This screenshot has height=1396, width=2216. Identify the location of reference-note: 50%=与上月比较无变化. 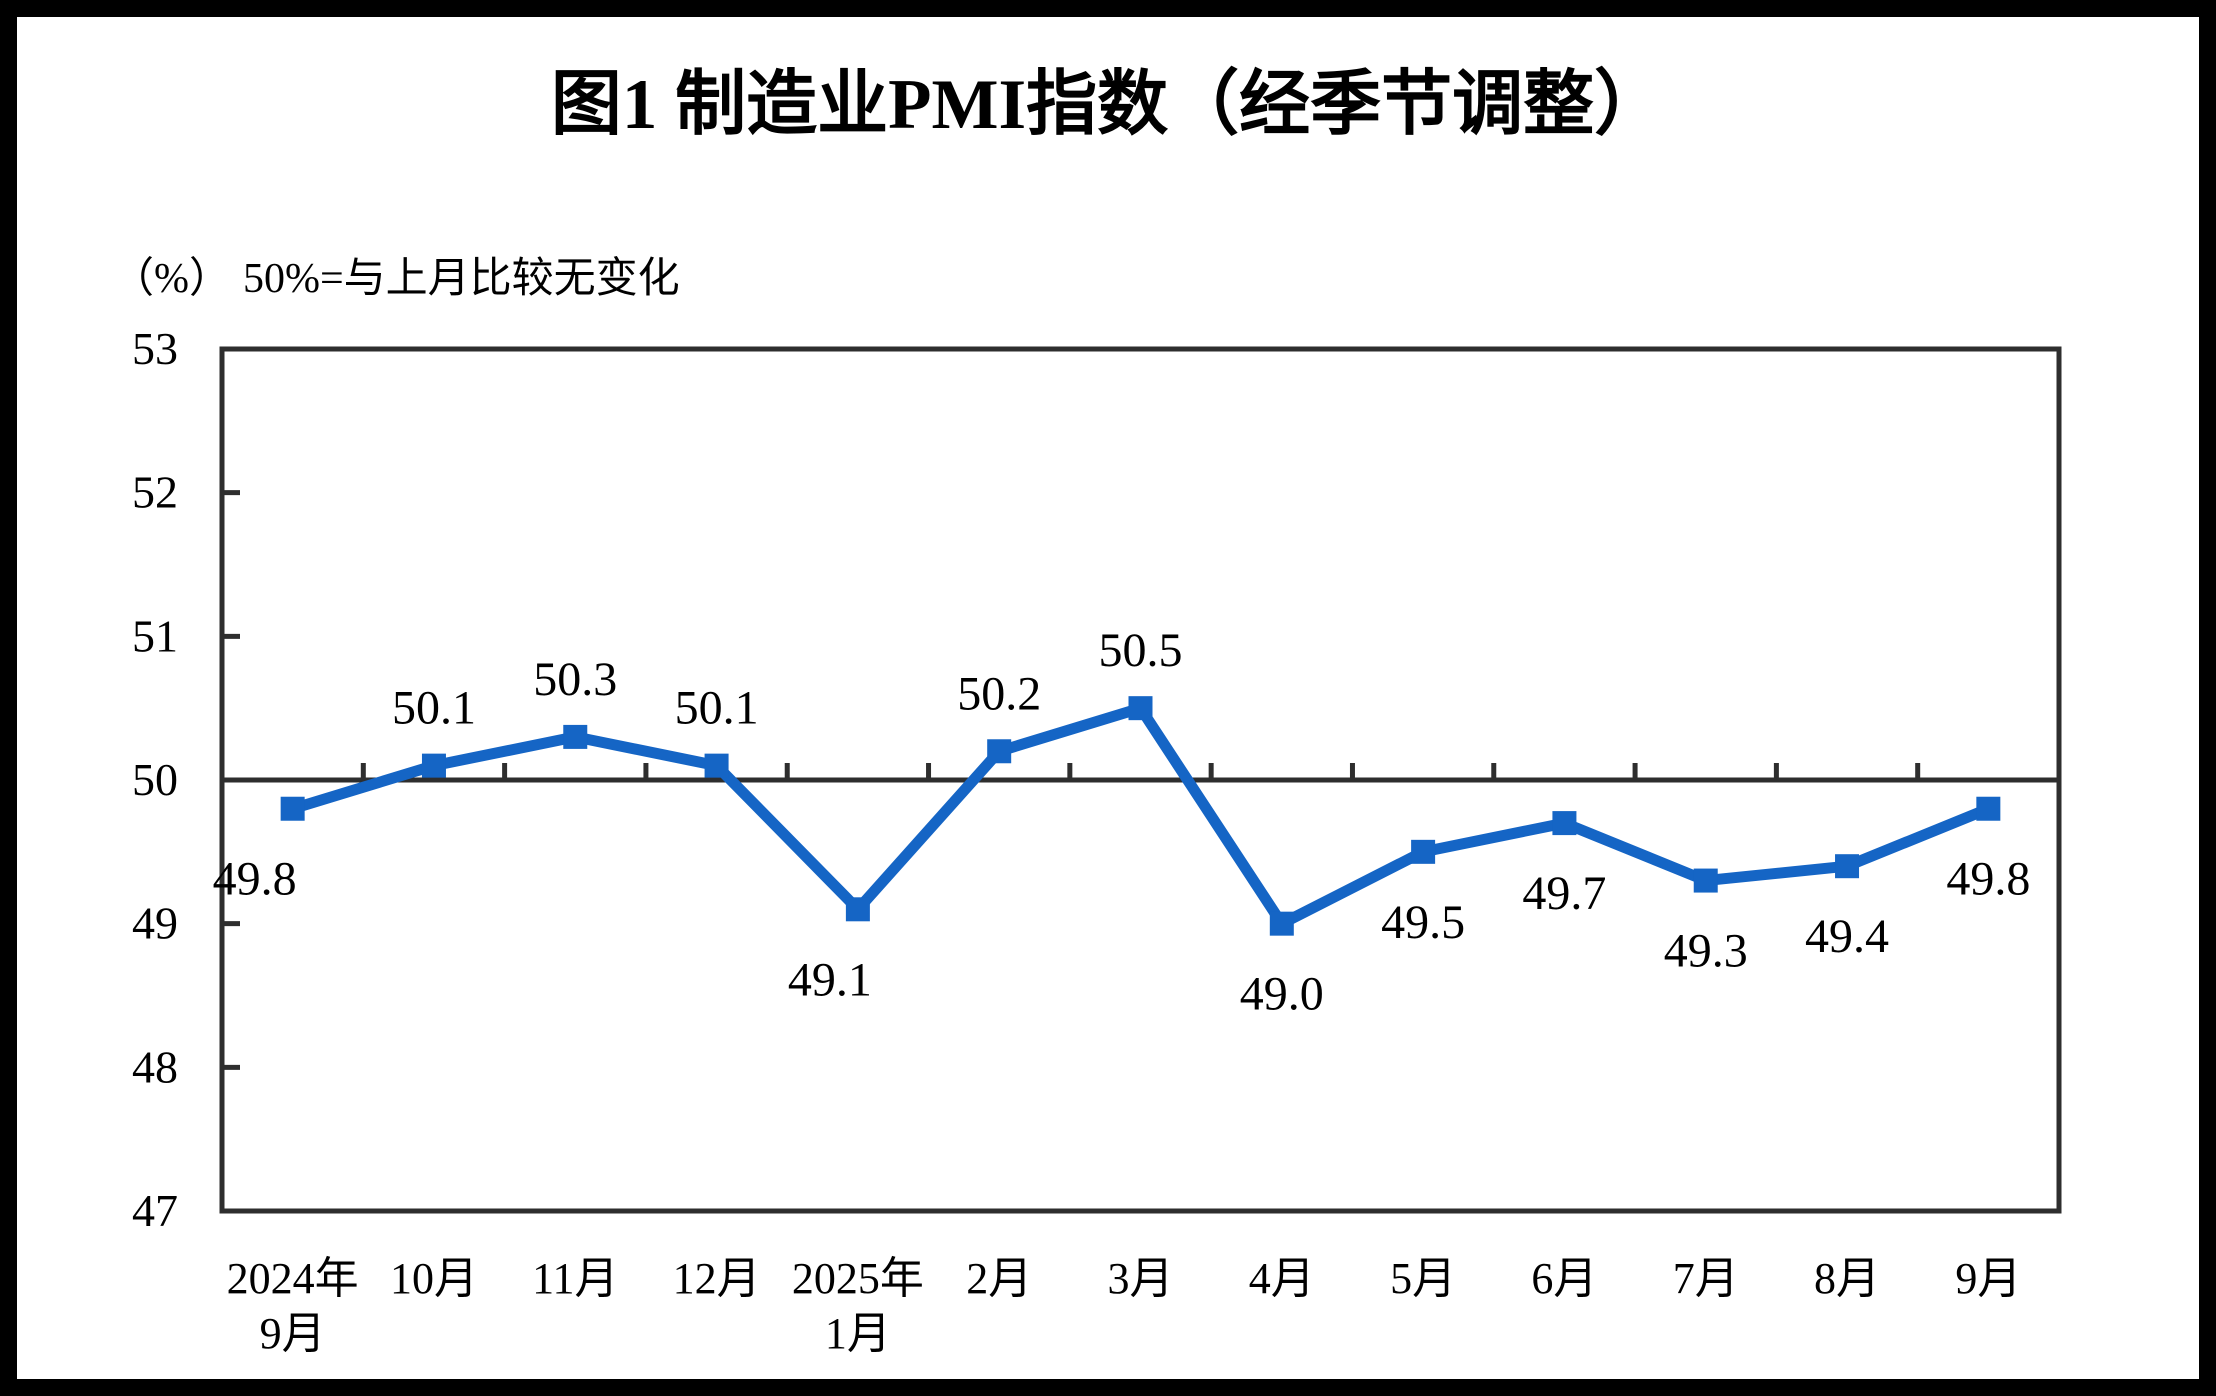
(461, 278).